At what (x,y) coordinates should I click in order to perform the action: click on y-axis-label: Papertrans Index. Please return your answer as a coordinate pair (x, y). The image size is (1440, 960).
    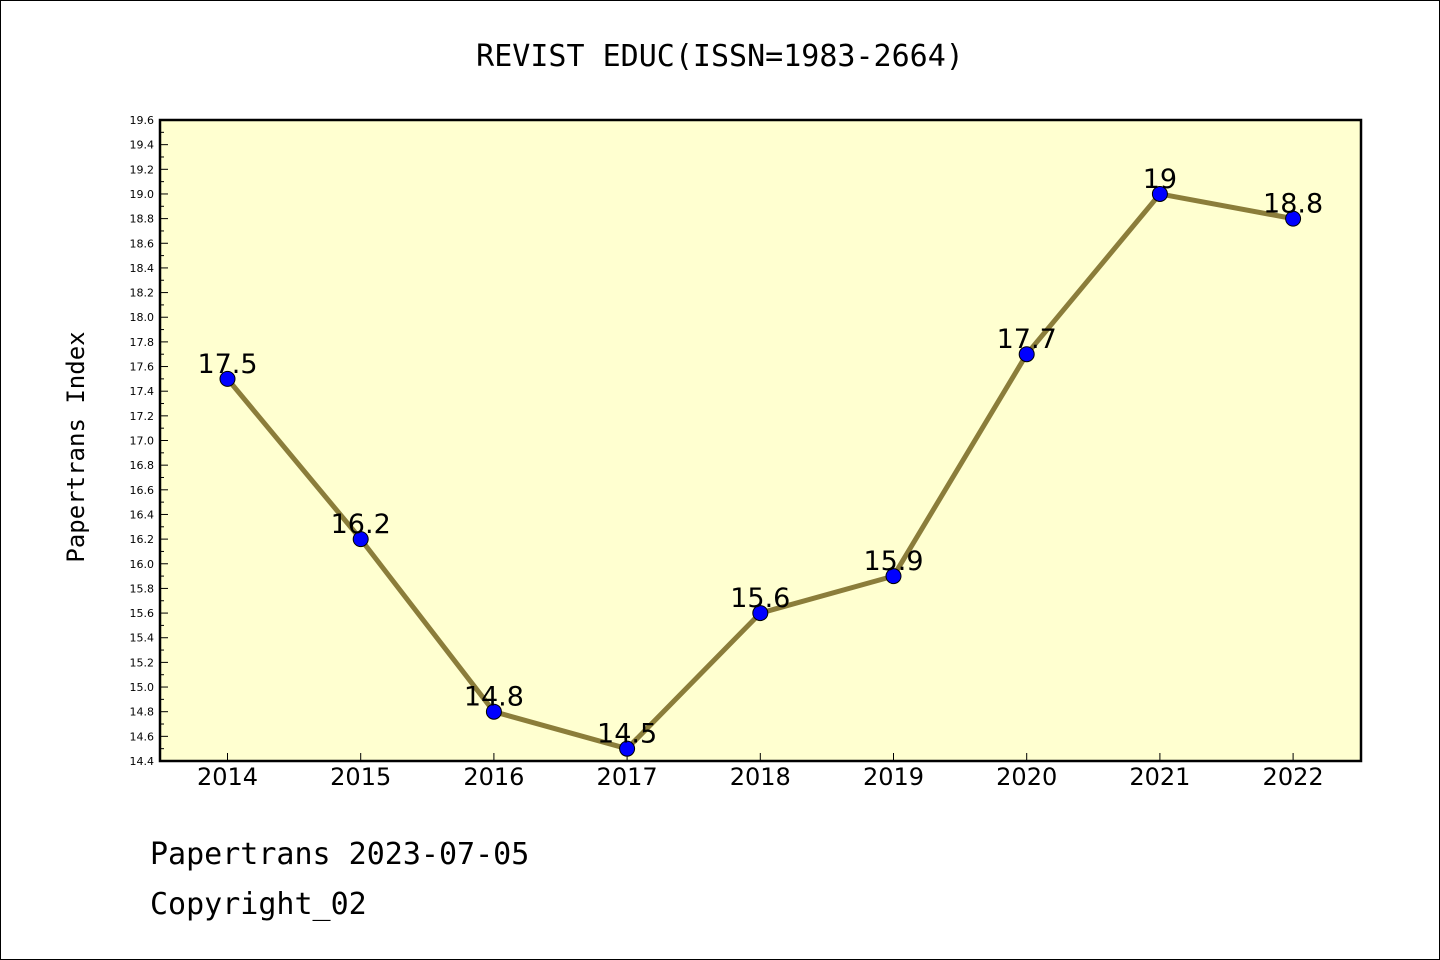
    Looking at the image, I should click on (76, 446).